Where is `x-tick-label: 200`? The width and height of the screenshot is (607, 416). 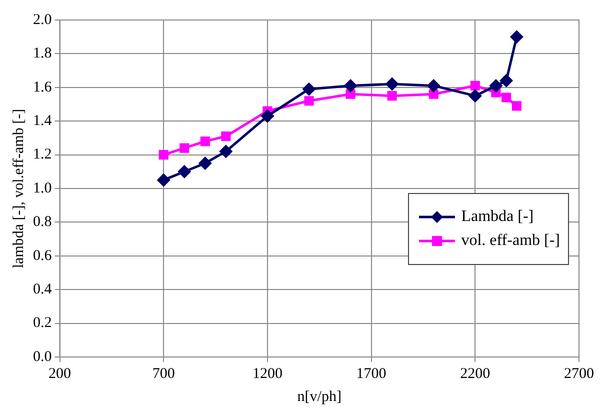
x-tick-label: 200 is located at coordinates (59, 374).